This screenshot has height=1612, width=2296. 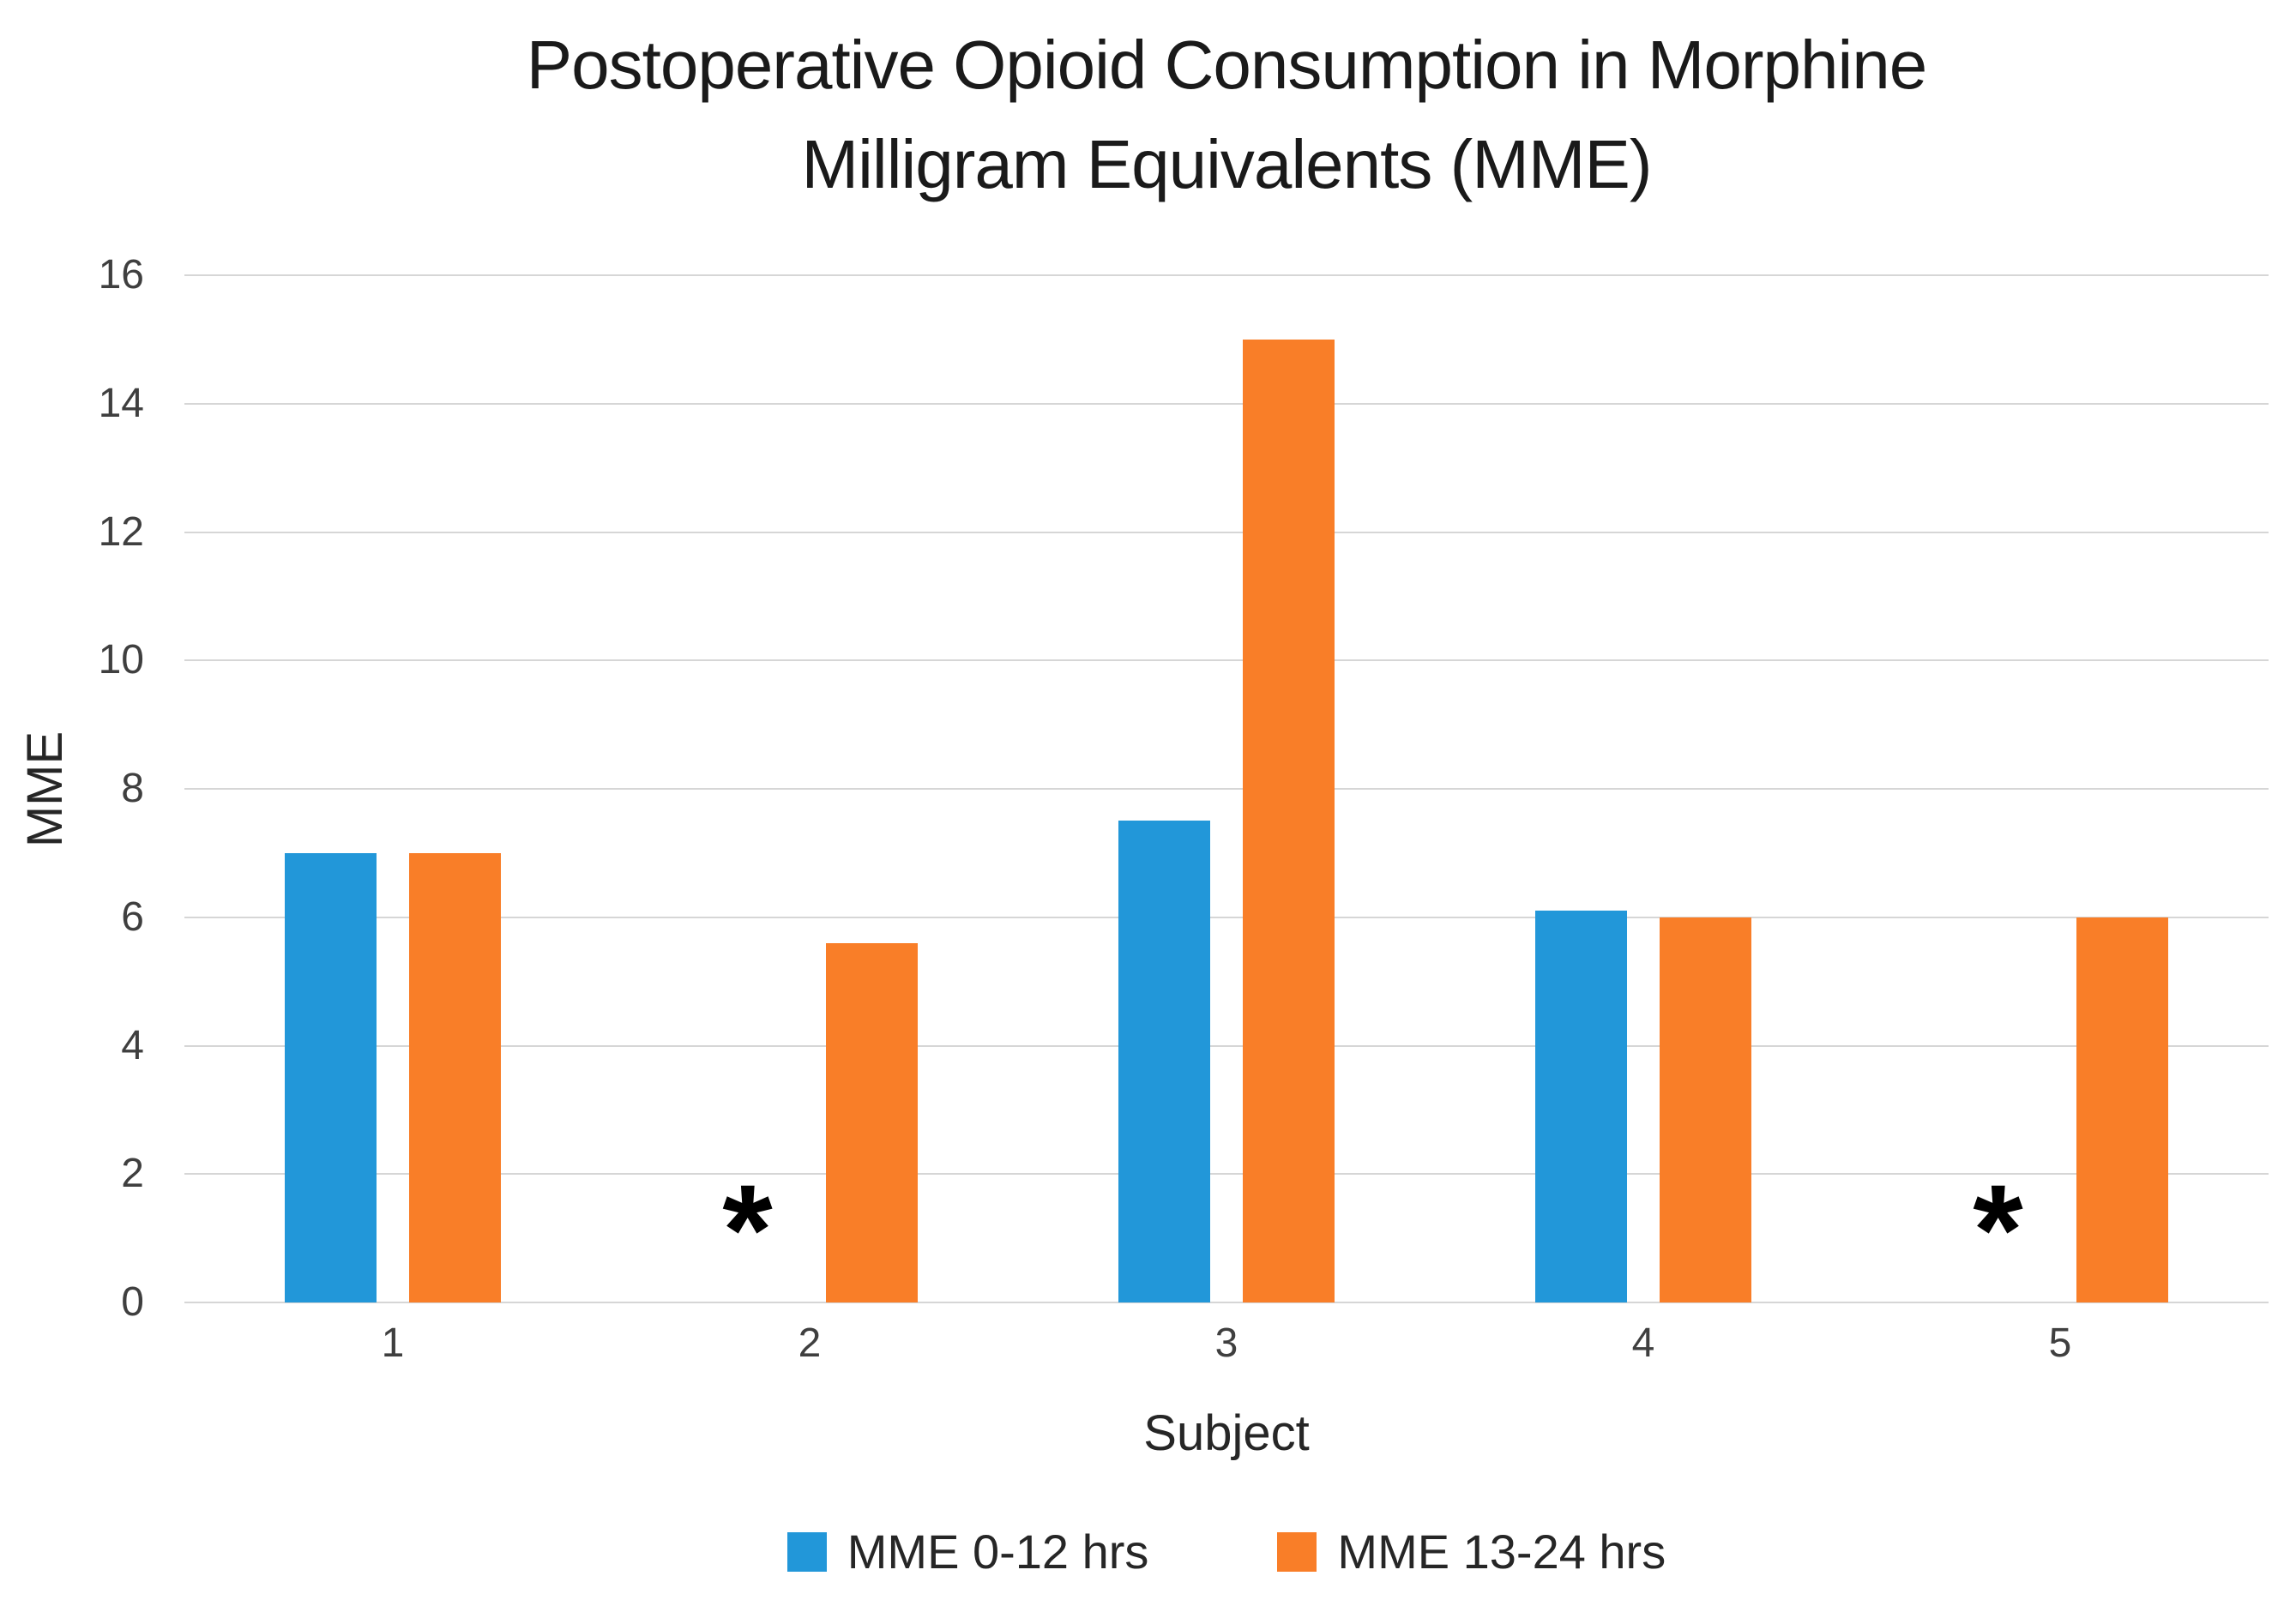 I want to click on legend-item-mme-13-24-hrs: MME 13-24 hrs, so click(x=1471, y=1552).